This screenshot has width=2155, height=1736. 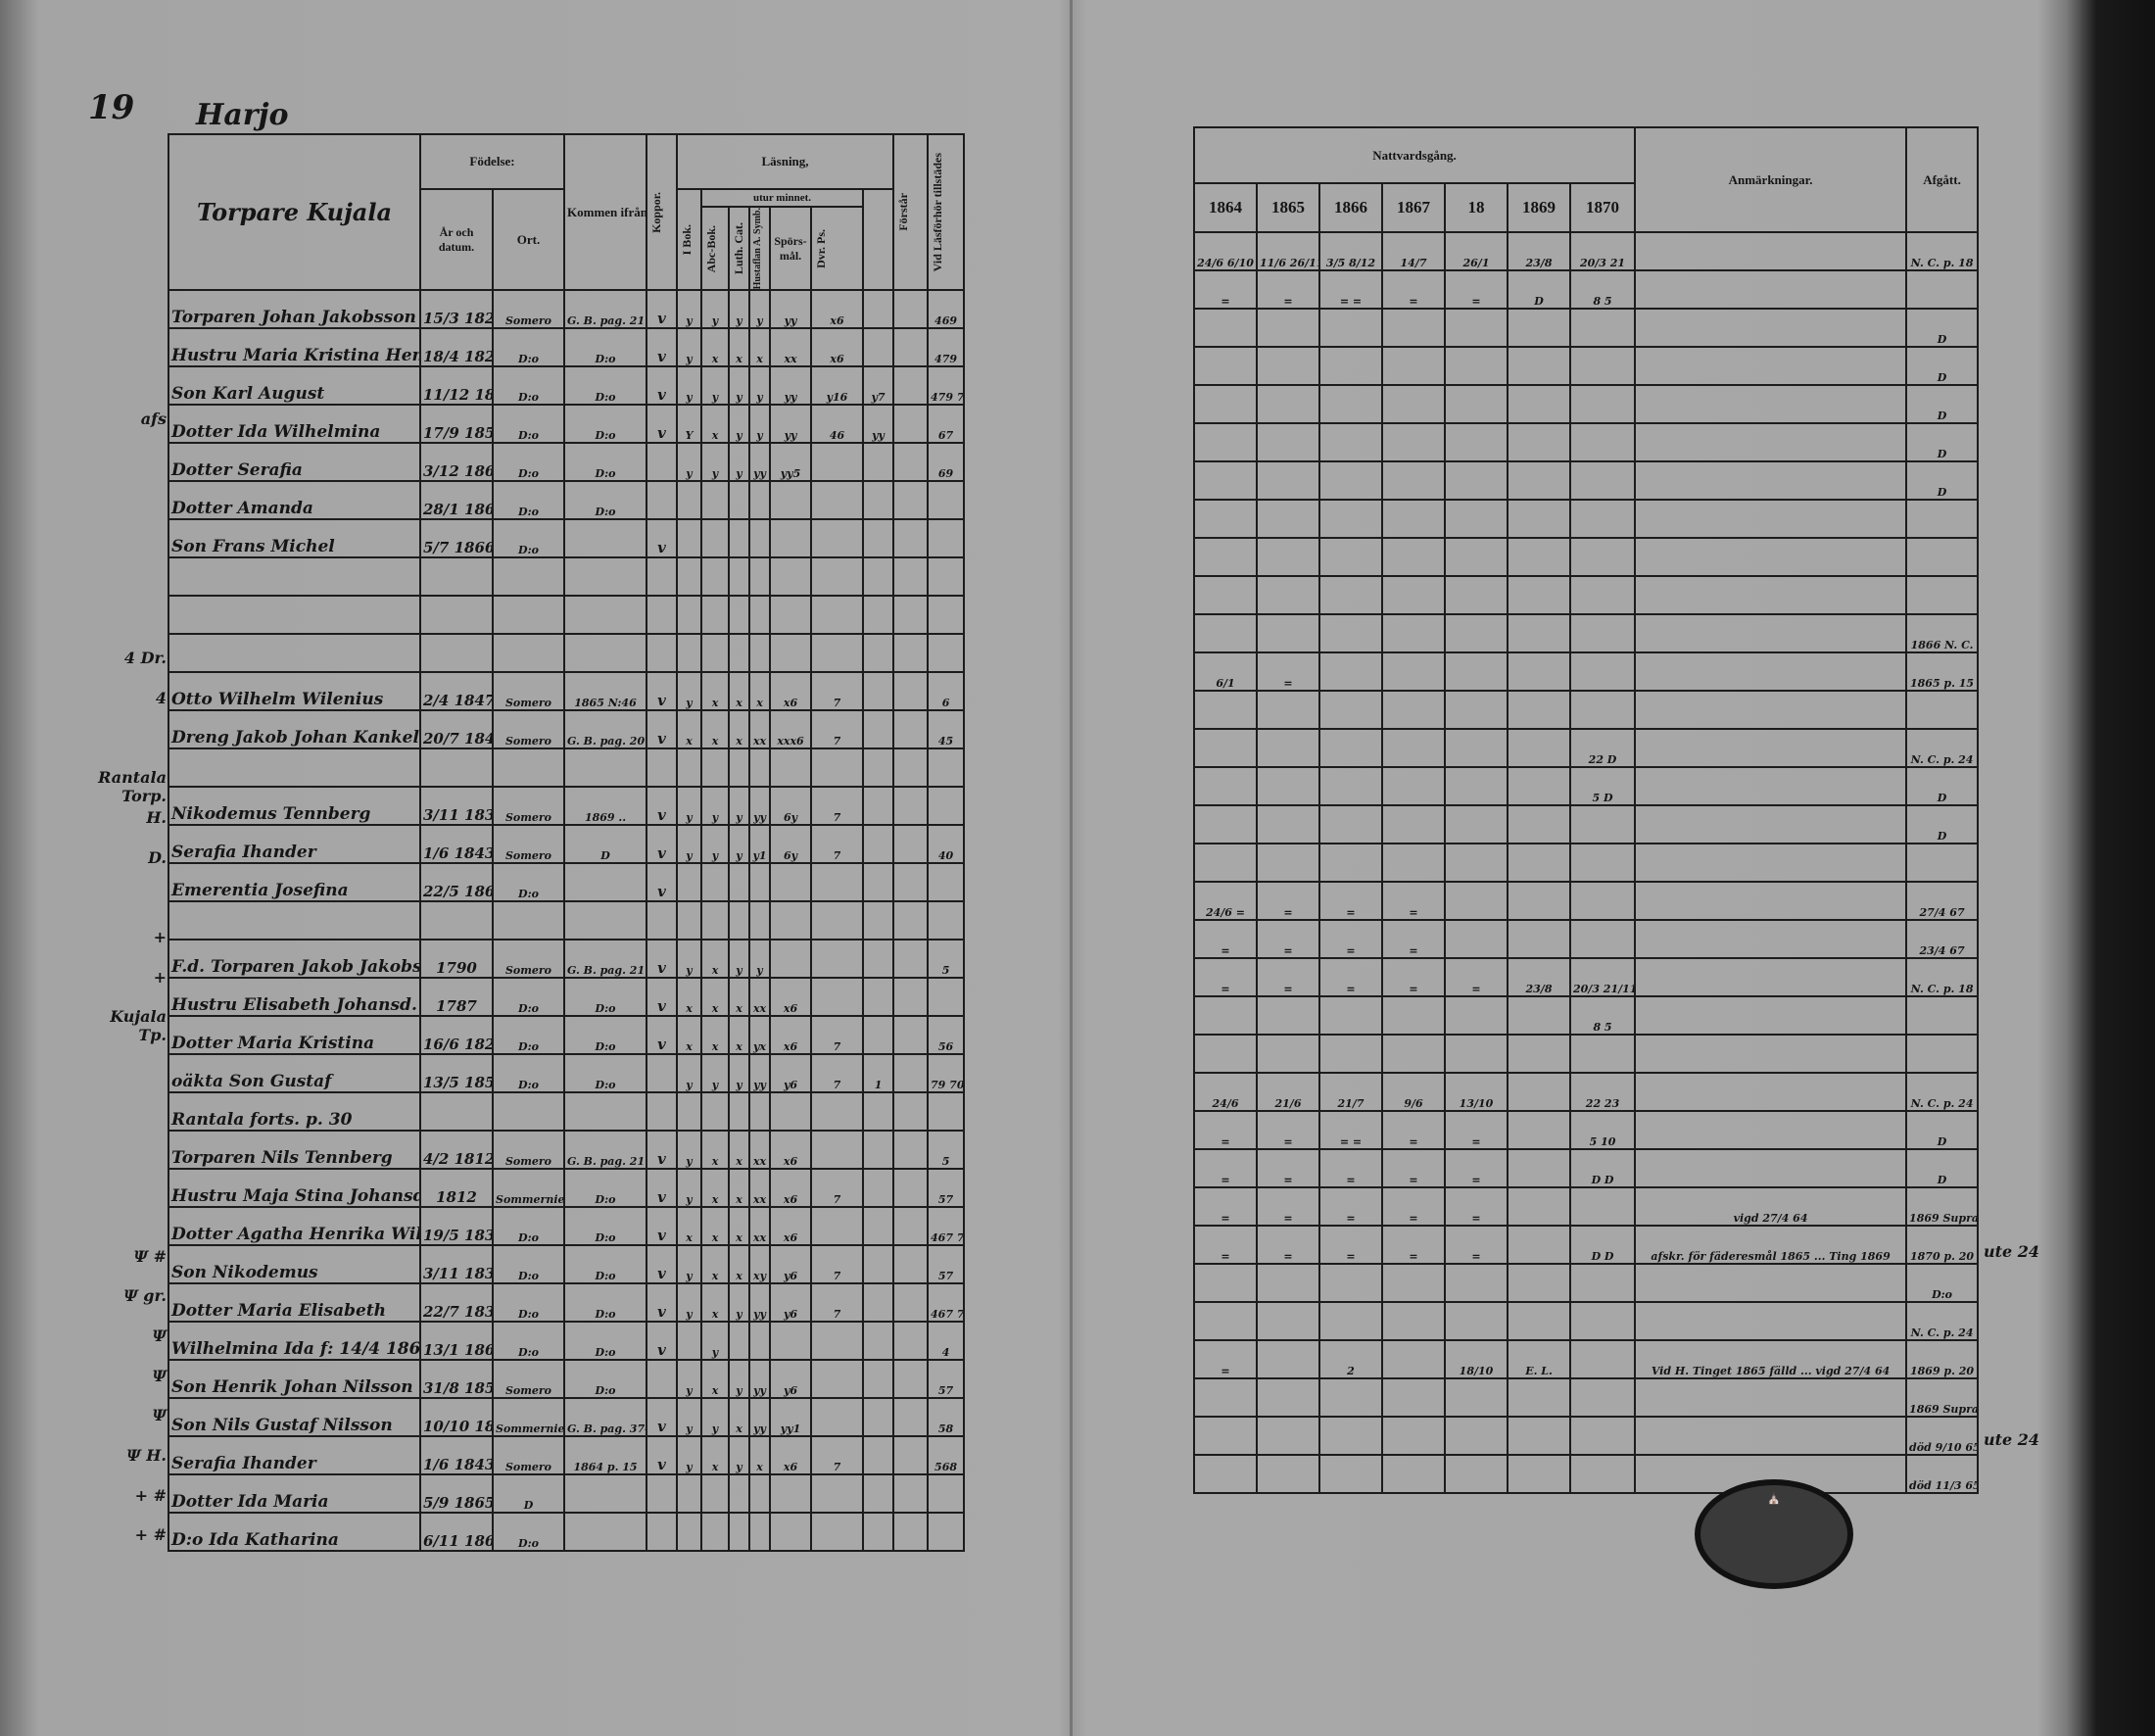 What do you see at coordinates (457, 1264) in the screenshot?
I see `birth-date: 3/11 1836` at bounding box center [457, 1264].